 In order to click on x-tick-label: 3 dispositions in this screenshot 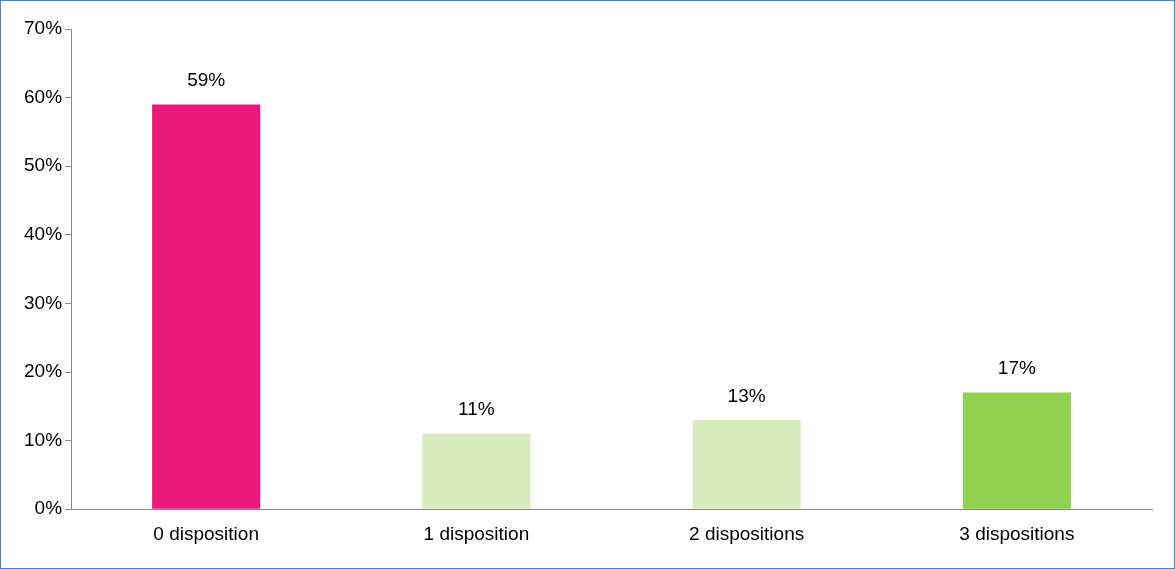, I will do `click(1017, 533)`.